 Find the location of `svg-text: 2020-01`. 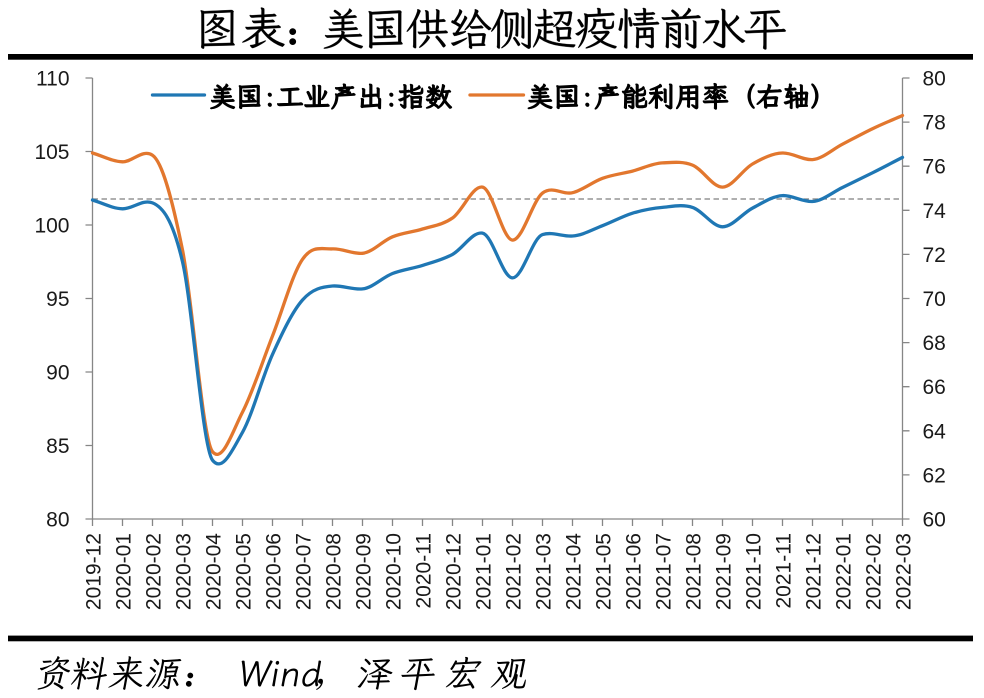

svg-text: 2020-01 is located at coordinates (123, 571).